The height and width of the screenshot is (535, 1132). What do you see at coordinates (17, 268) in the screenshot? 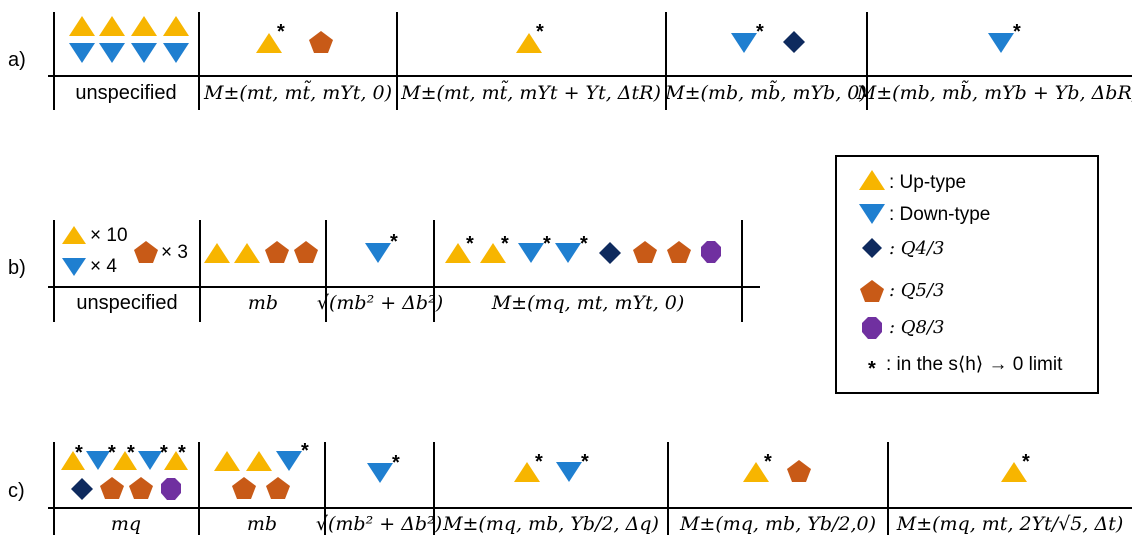
I see `row-label-b: b)` at bounding box center [17, 268].